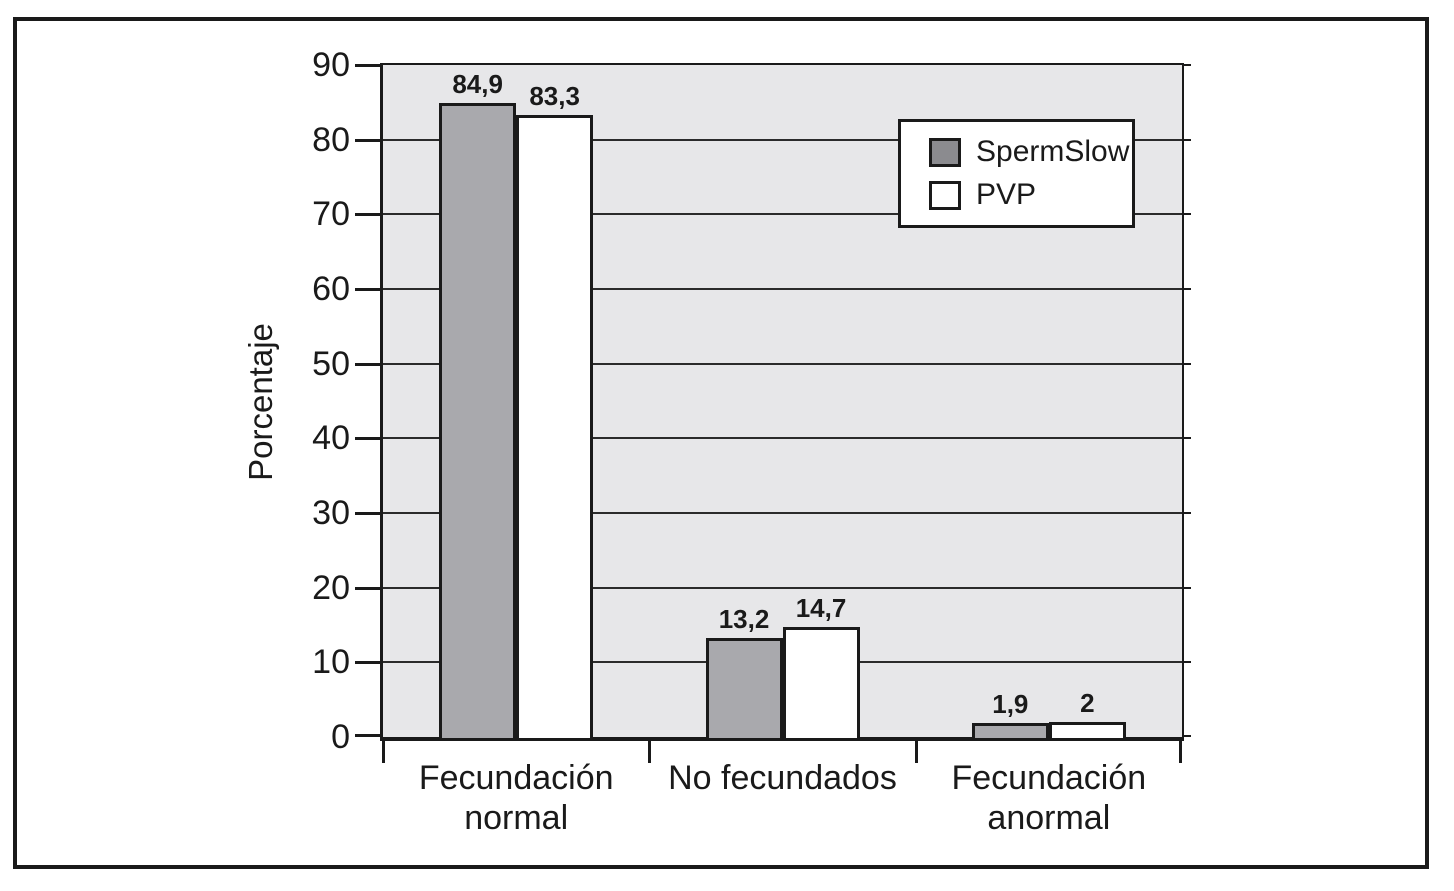 The width and height of the screenshot is (1454, 891). I want to click on y-tick-label: 0, so click(340, 737).